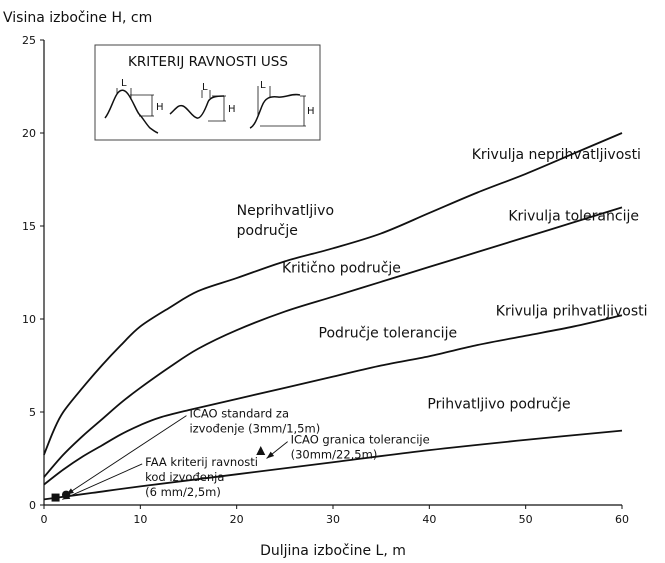 This screenshot has height=563, width=665. Describe the element at coordinates (29, 319) in the screenshot. I see `y-tick-label: 10` at that location.